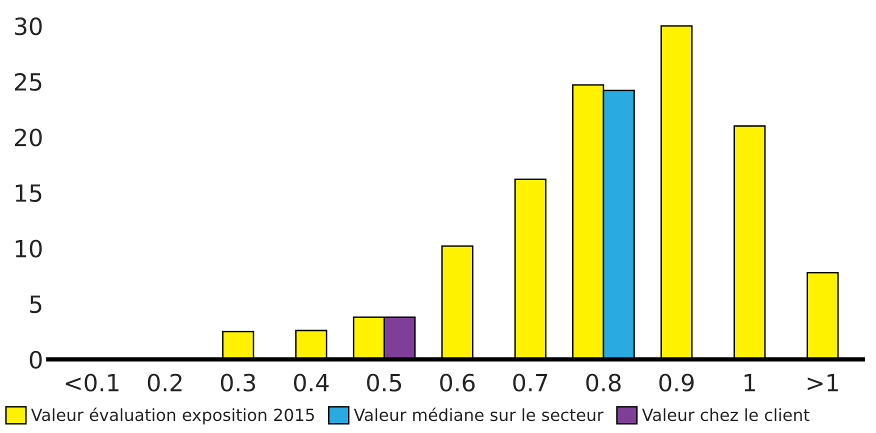 This screenshot has width=876, height=433. Describe the element at coordinates (29, 249) in the screenshot. I see `y-tick-label: 10` at that location.